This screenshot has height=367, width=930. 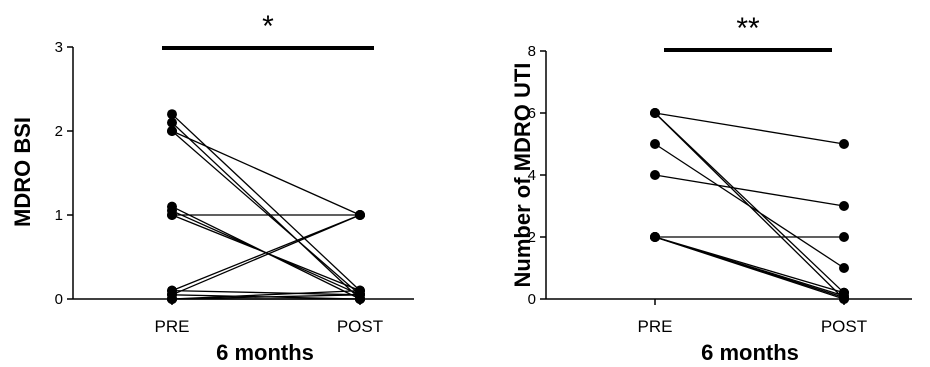 I want to click on y-tick-label: 3, so click(x=59, y=47).